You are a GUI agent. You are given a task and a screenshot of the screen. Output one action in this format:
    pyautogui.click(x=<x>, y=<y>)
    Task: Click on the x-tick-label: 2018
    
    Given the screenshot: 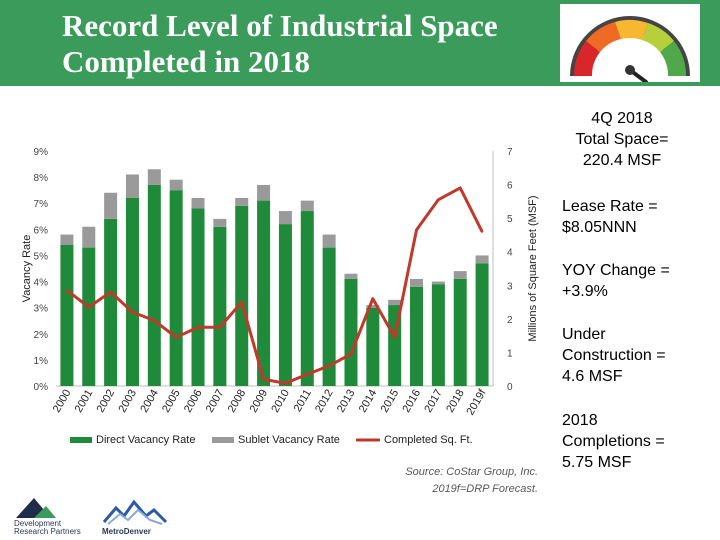 What is the action you would take?
    pyautogui.click(x=455, y=401)
    